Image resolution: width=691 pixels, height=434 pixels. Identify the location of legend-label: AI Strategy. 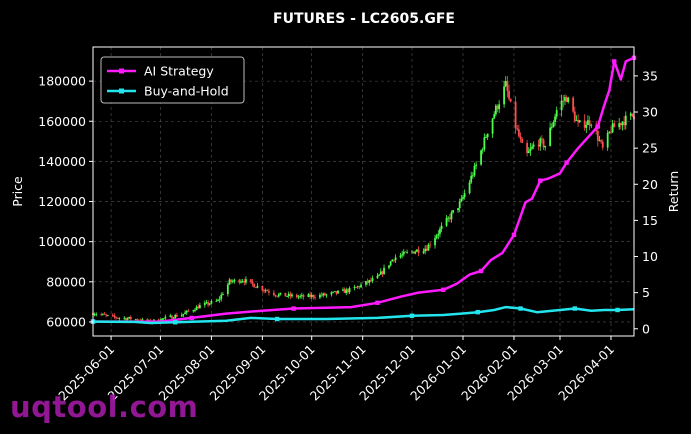
(179, 71).